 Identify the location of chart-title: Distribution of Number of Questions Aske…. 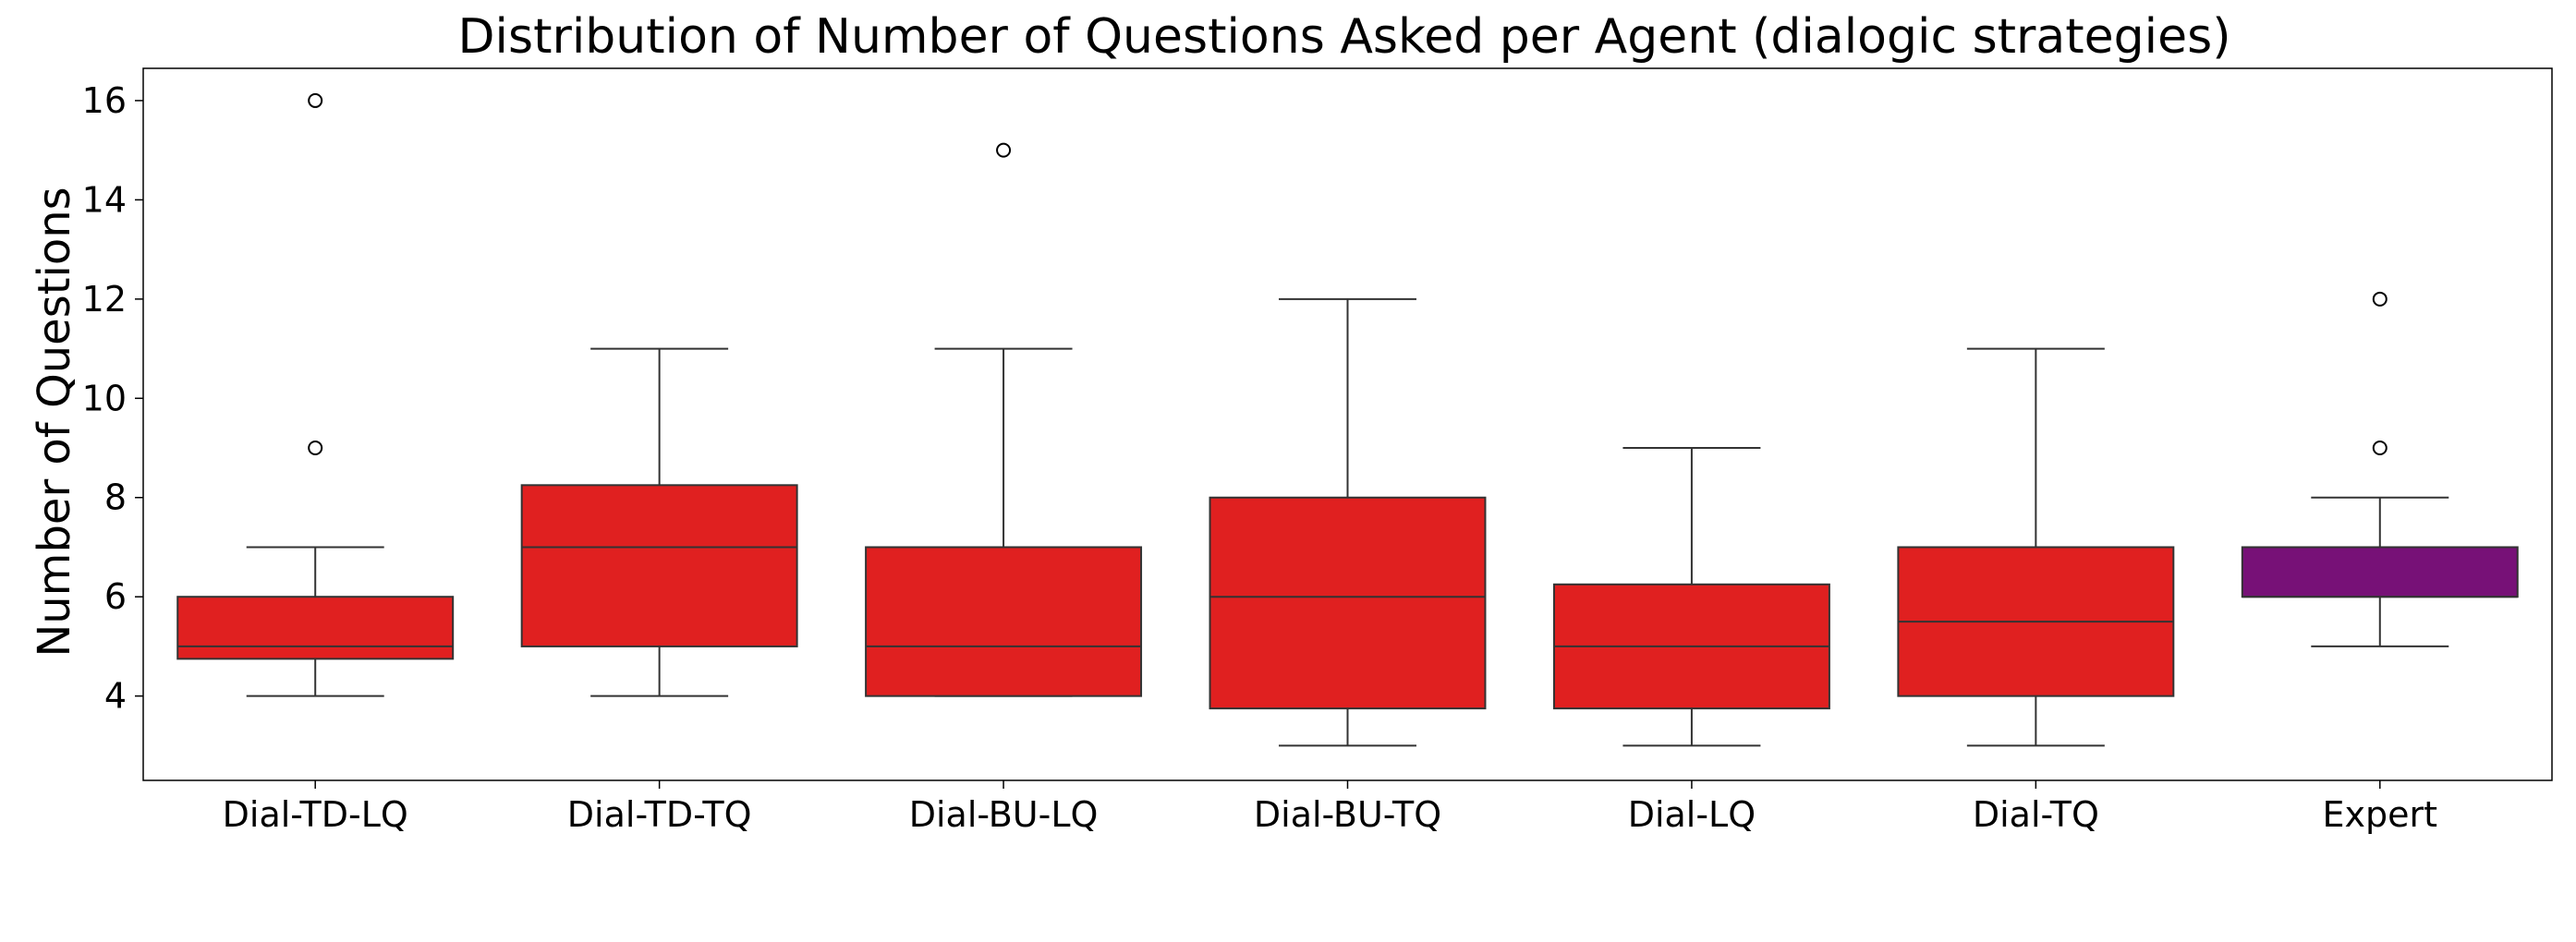
(1344, 37).